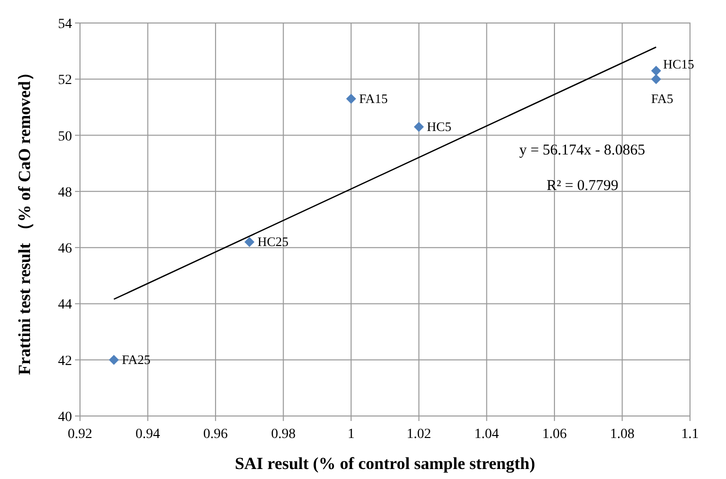 The width and height of the screenshot is (726, 479). Describe the element at coordinates (65, 24) in the screenshot. I see `y-tick-label: 54` at that location.